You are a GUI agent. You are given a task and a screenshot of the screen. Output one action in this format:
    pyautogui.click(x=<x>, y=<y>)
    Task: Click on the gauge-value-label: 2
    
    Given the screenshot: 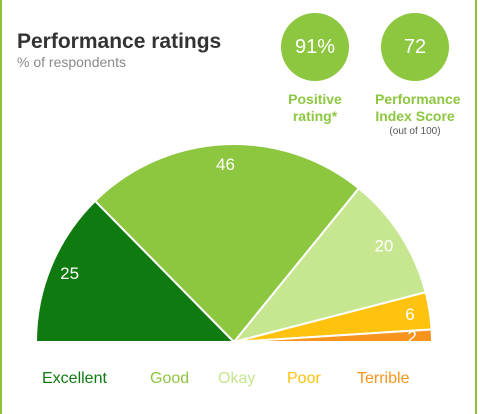 What is the action you would take?
    pyautogui.click(x=411, y=336)
    